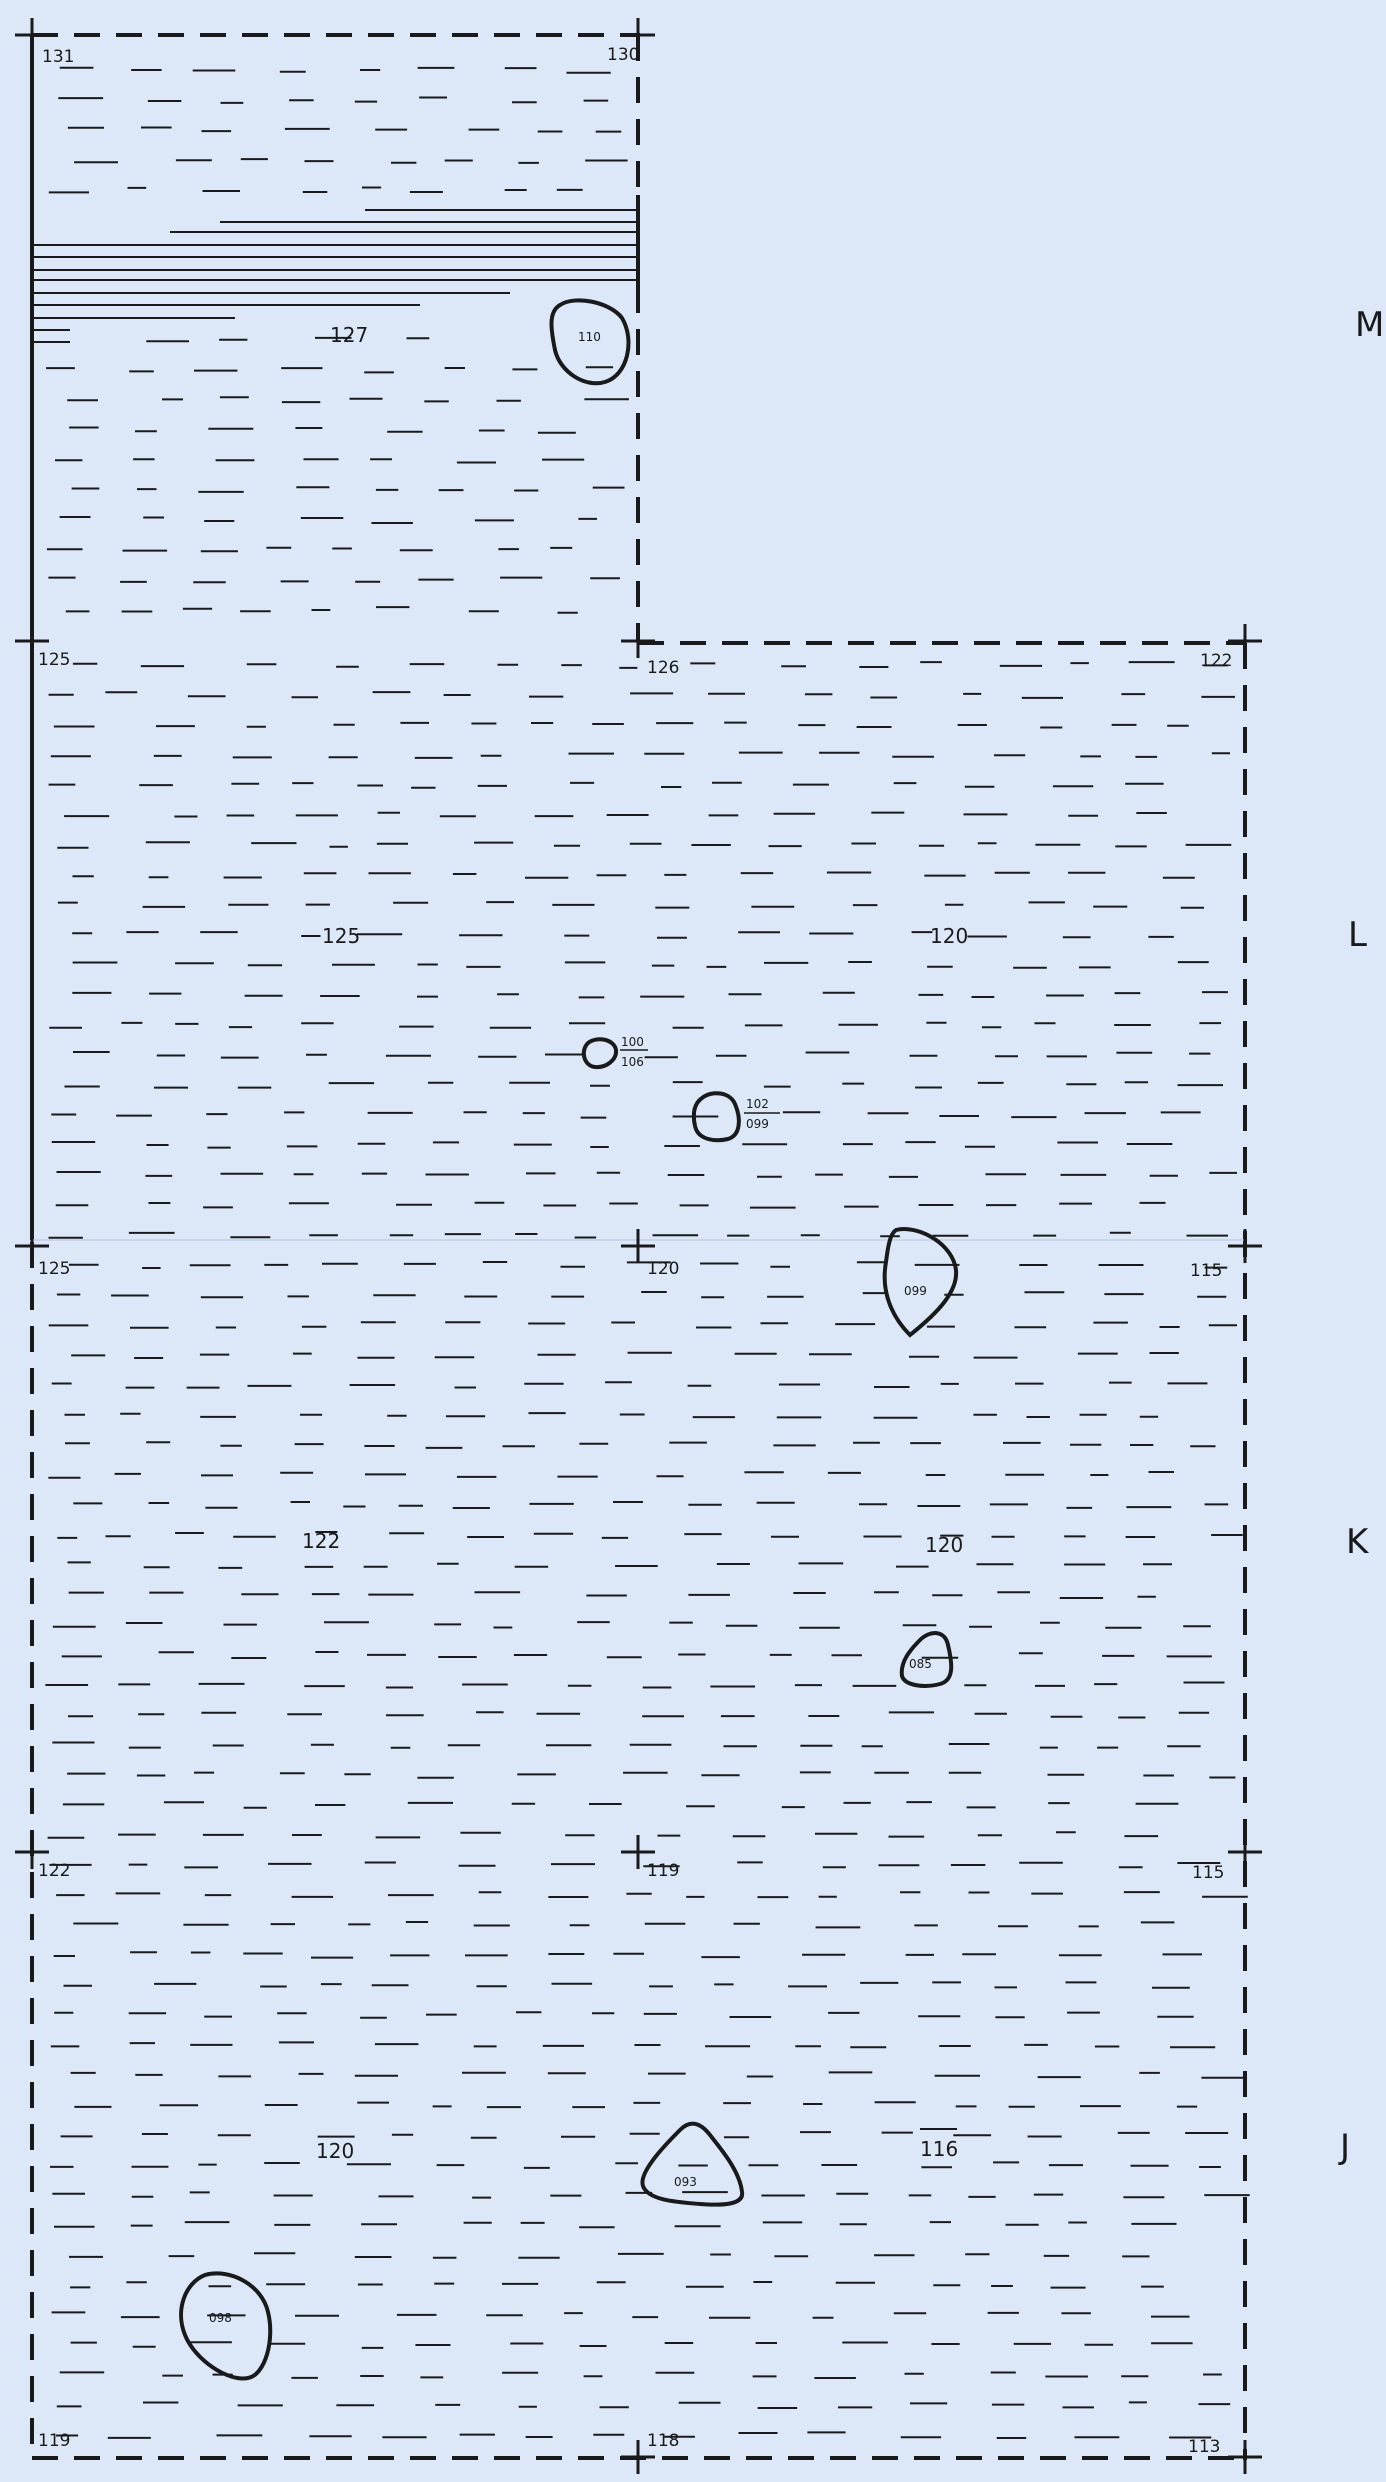 The width and height of the screenshot is (1386, 2482). What do you see at coordinates (663, 1871) in the screenshot?
I see `survey-label-119: 119` at bounding box center [663, 1871].